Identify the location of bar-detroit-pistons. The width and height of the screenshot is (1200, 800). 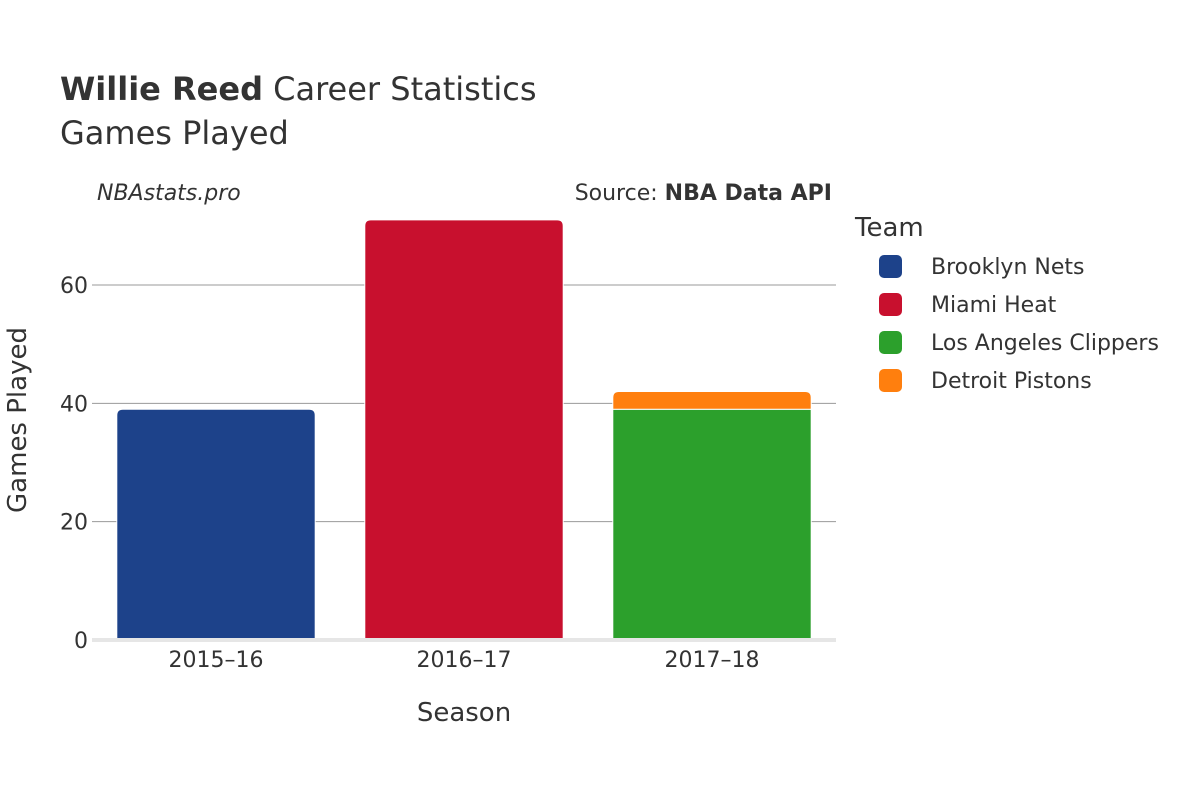
(712, 400).